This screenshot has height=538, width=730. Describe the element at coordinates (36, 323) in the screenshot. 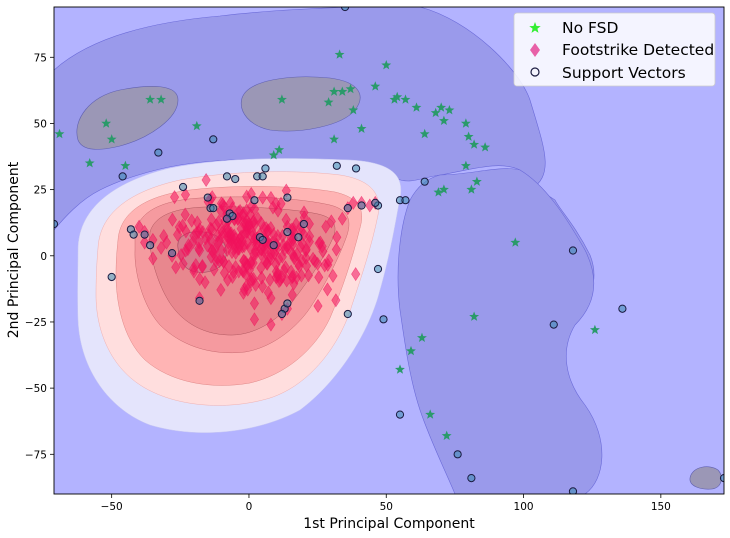

I see `y-tick-label: −25` at that location.